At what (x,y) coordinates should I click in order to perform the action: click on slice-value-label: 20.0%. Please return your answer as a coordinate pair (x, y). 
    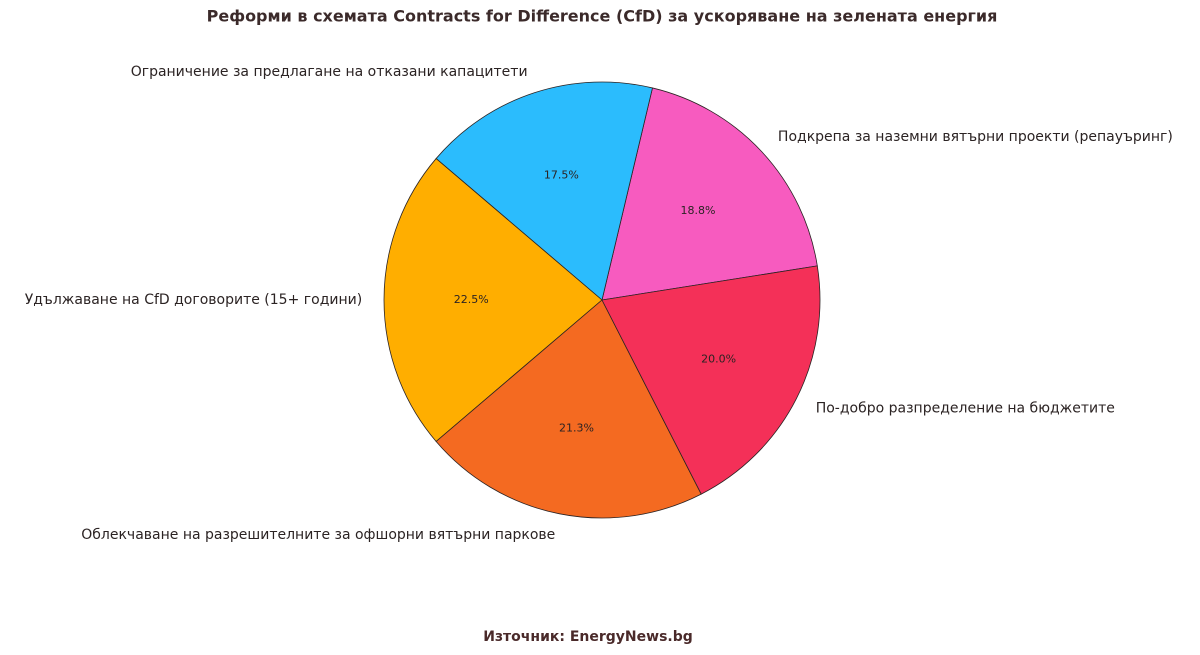
    Looking at the image, I should click on (718, 358).